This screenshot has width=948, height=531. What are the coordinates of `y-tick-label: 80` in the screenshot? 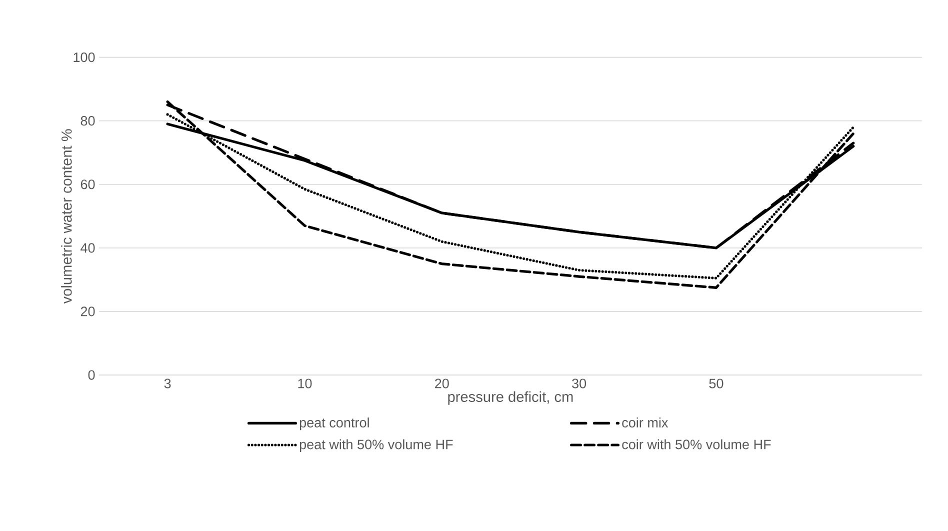 It's located at (87, 121).